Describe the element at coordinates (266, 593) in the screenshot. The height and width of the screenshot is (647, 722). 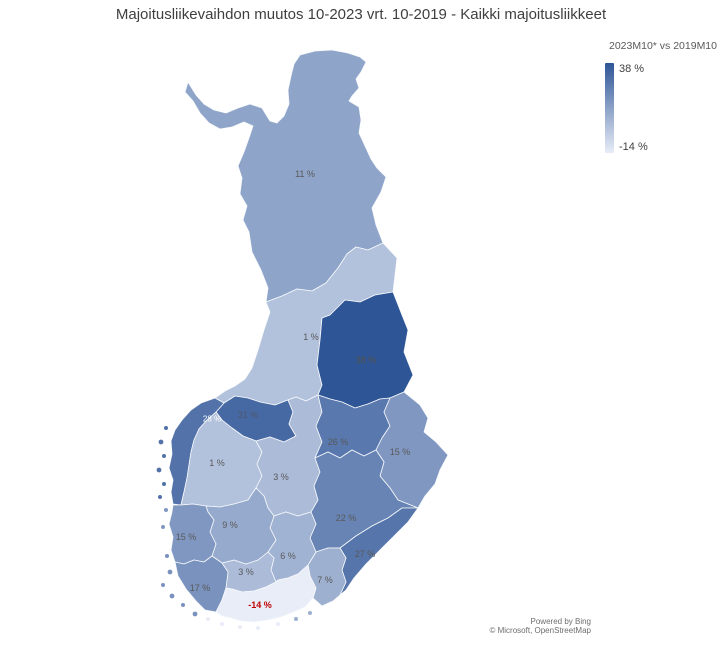
I see `region-uusimaa` at that location.